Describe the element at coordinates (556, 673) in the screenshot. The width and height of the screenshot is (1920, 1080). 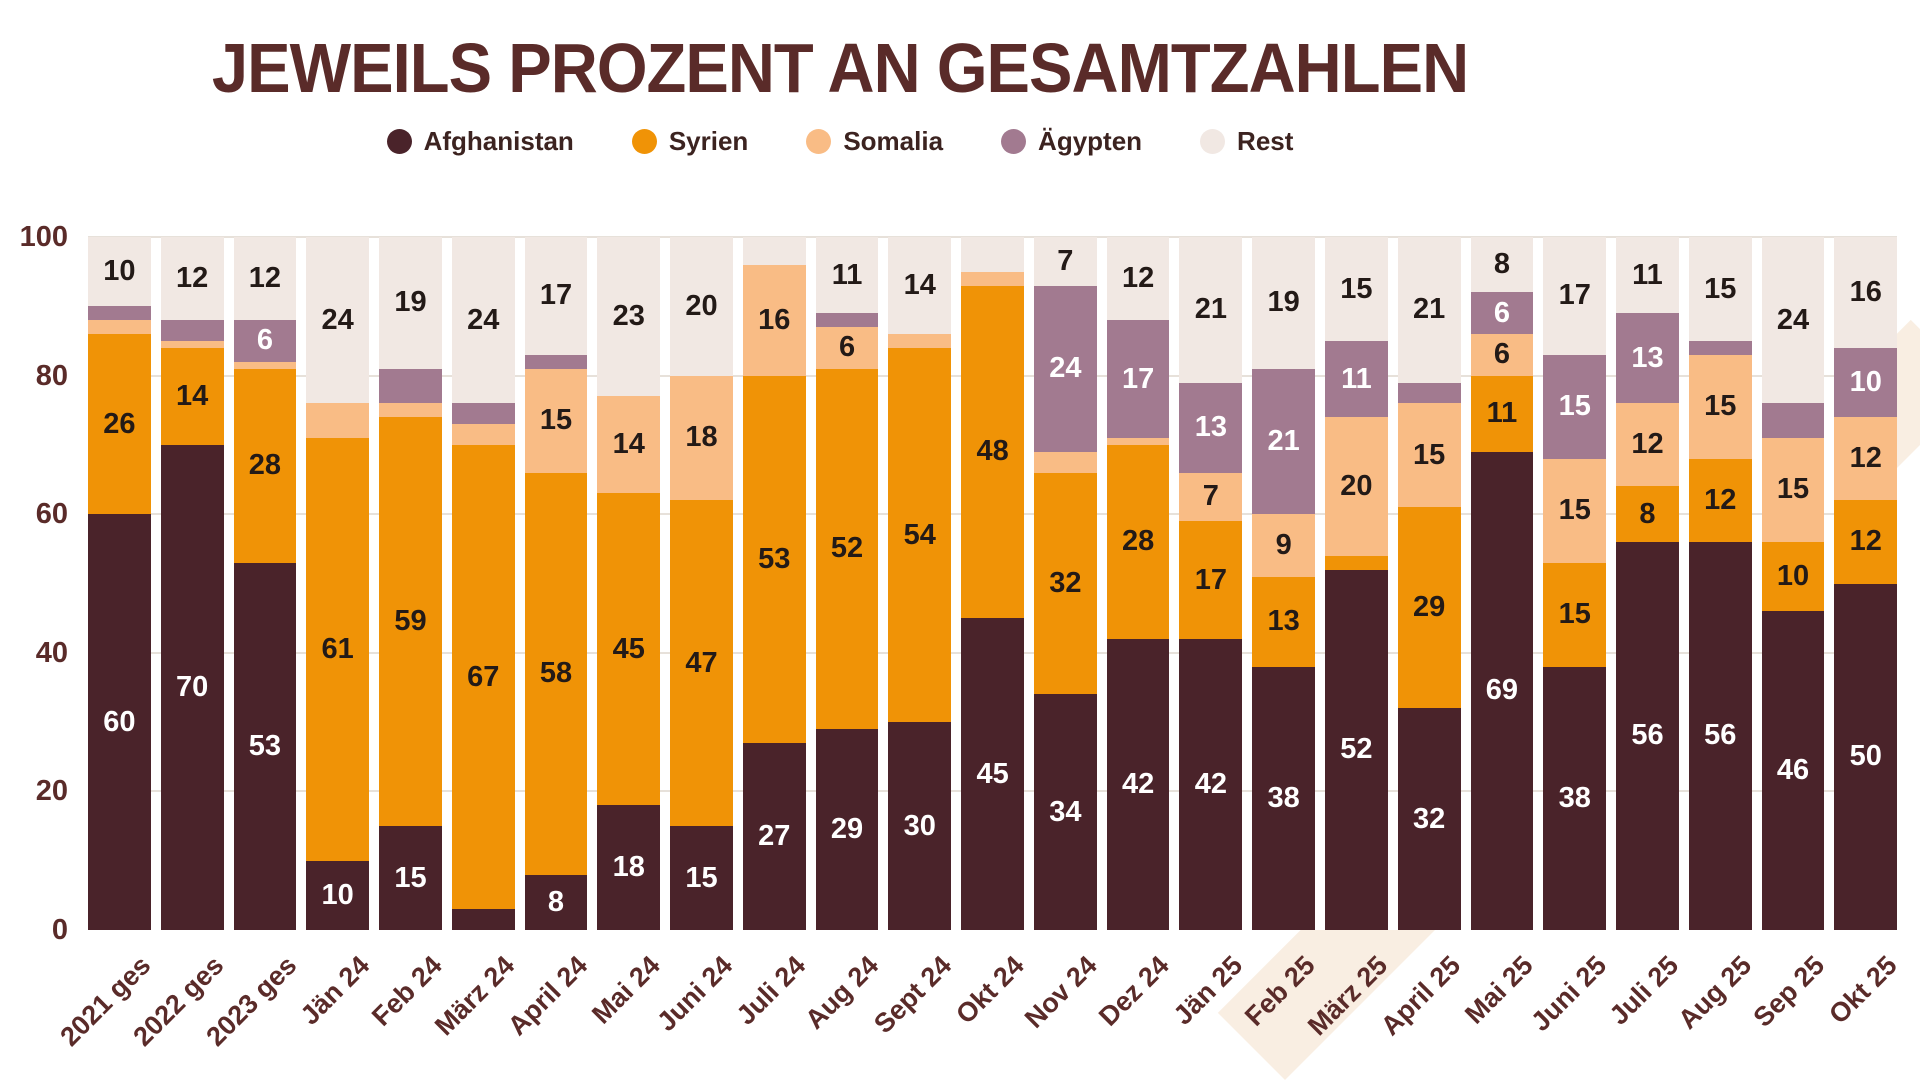
I see `segment-value-label: 58` at that location.